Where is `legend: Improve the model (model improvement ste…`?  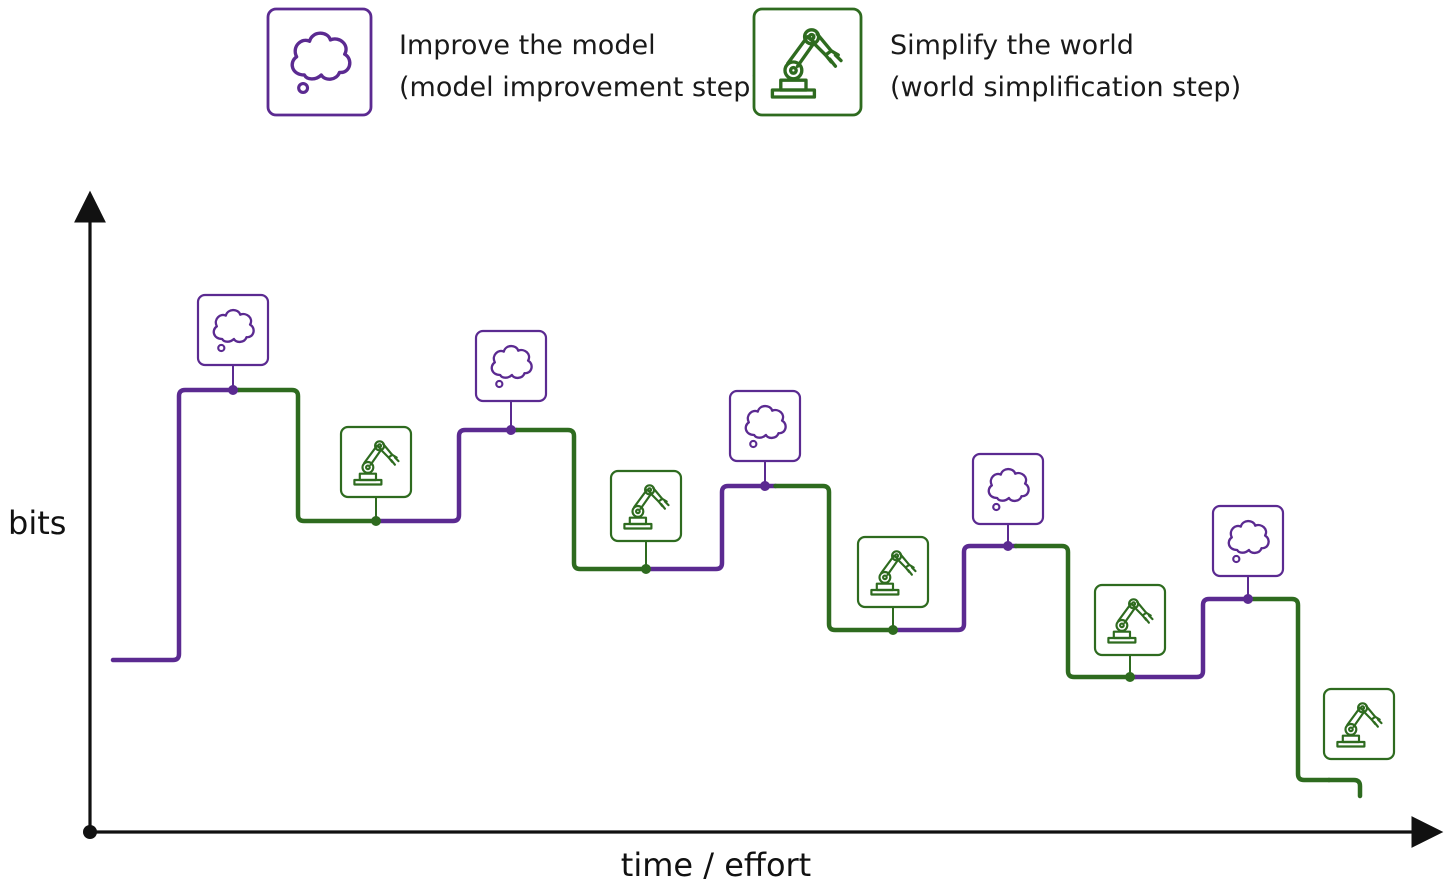
legend: Improve the model (model improvement ste… is located at coordinates (753, 62).